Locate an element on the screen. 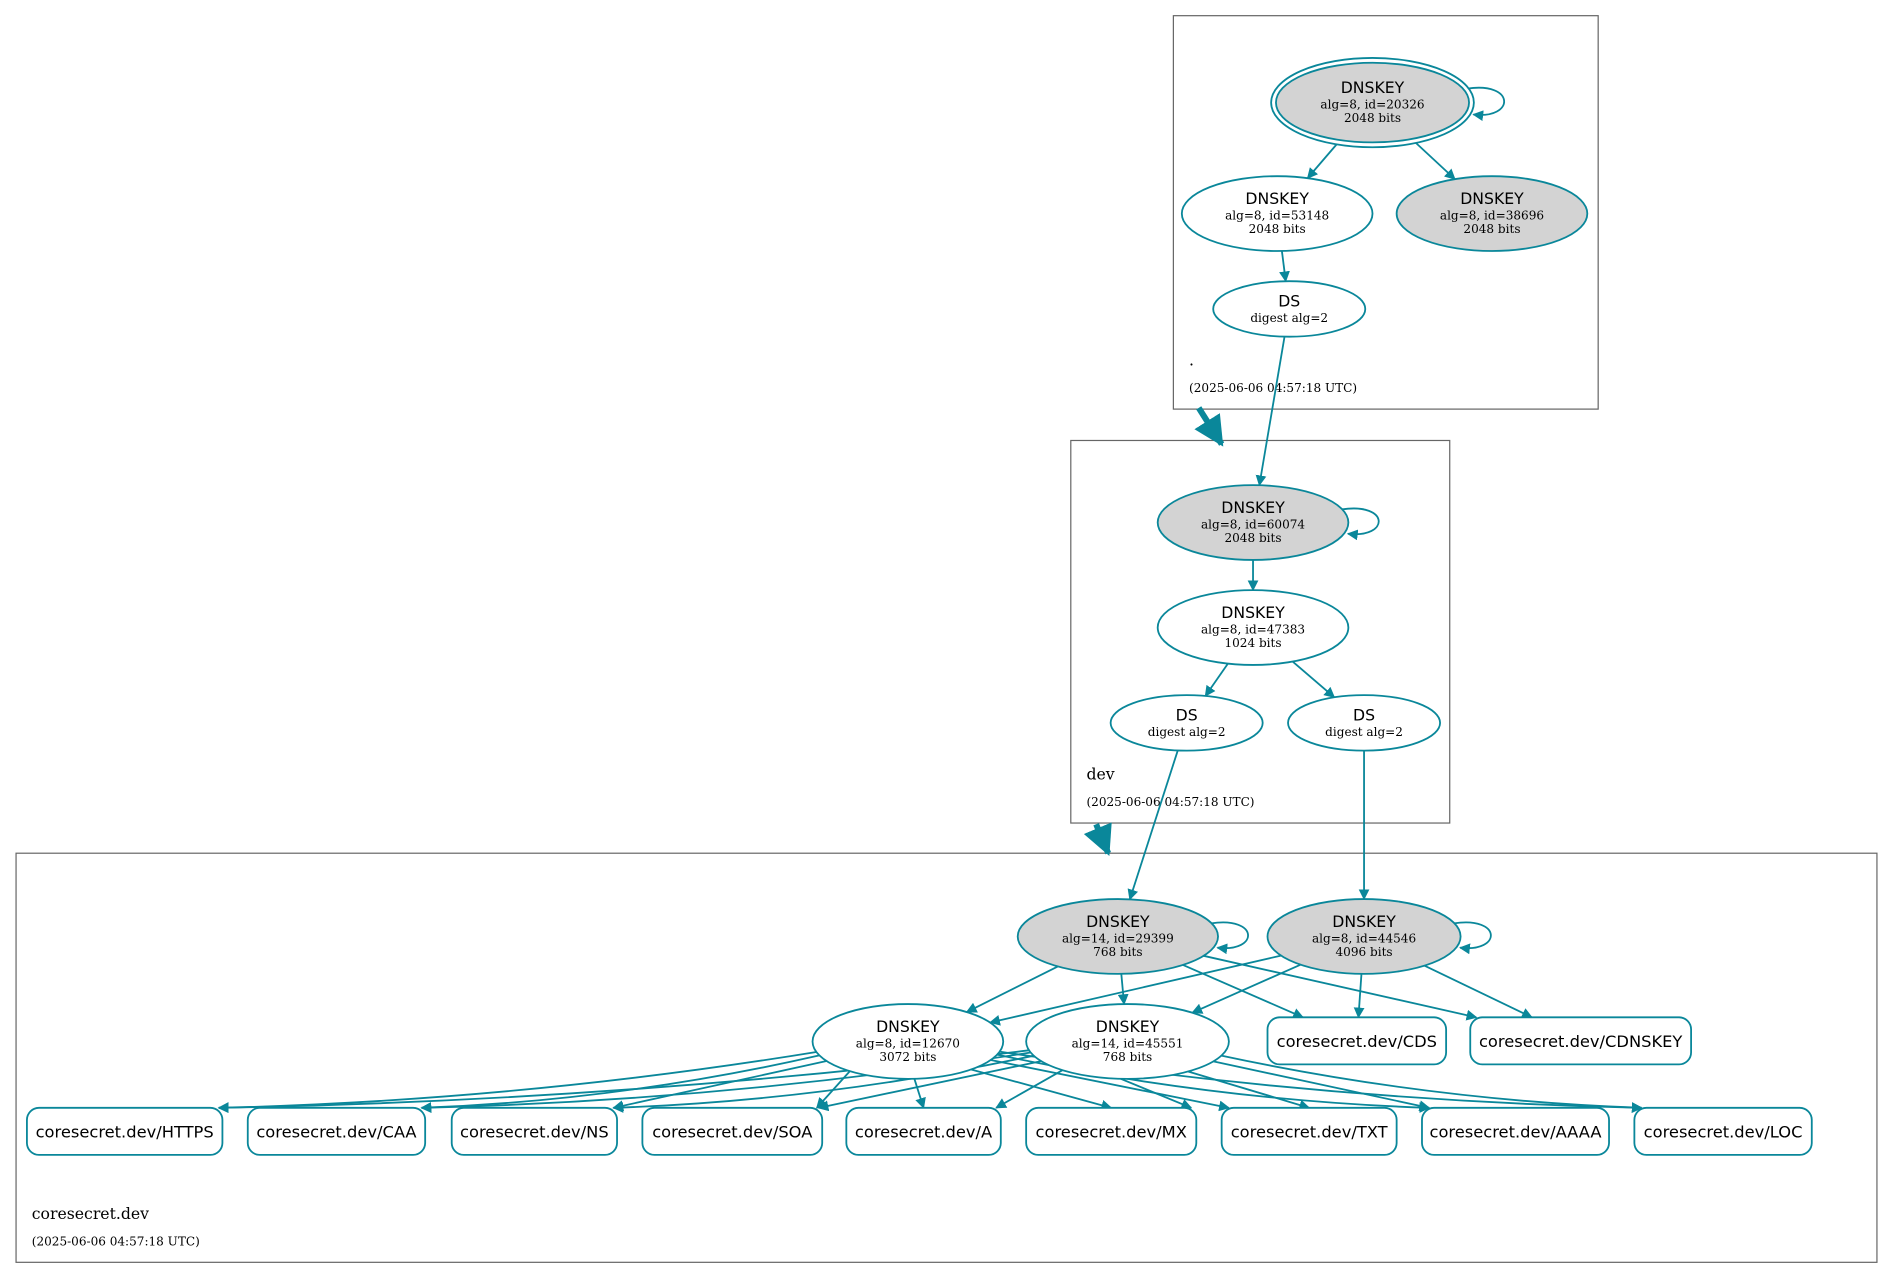 This screenshot has width=1893, height=1278. node-detail: alg=8, id=20326 is located at coordinates (1372, 105).